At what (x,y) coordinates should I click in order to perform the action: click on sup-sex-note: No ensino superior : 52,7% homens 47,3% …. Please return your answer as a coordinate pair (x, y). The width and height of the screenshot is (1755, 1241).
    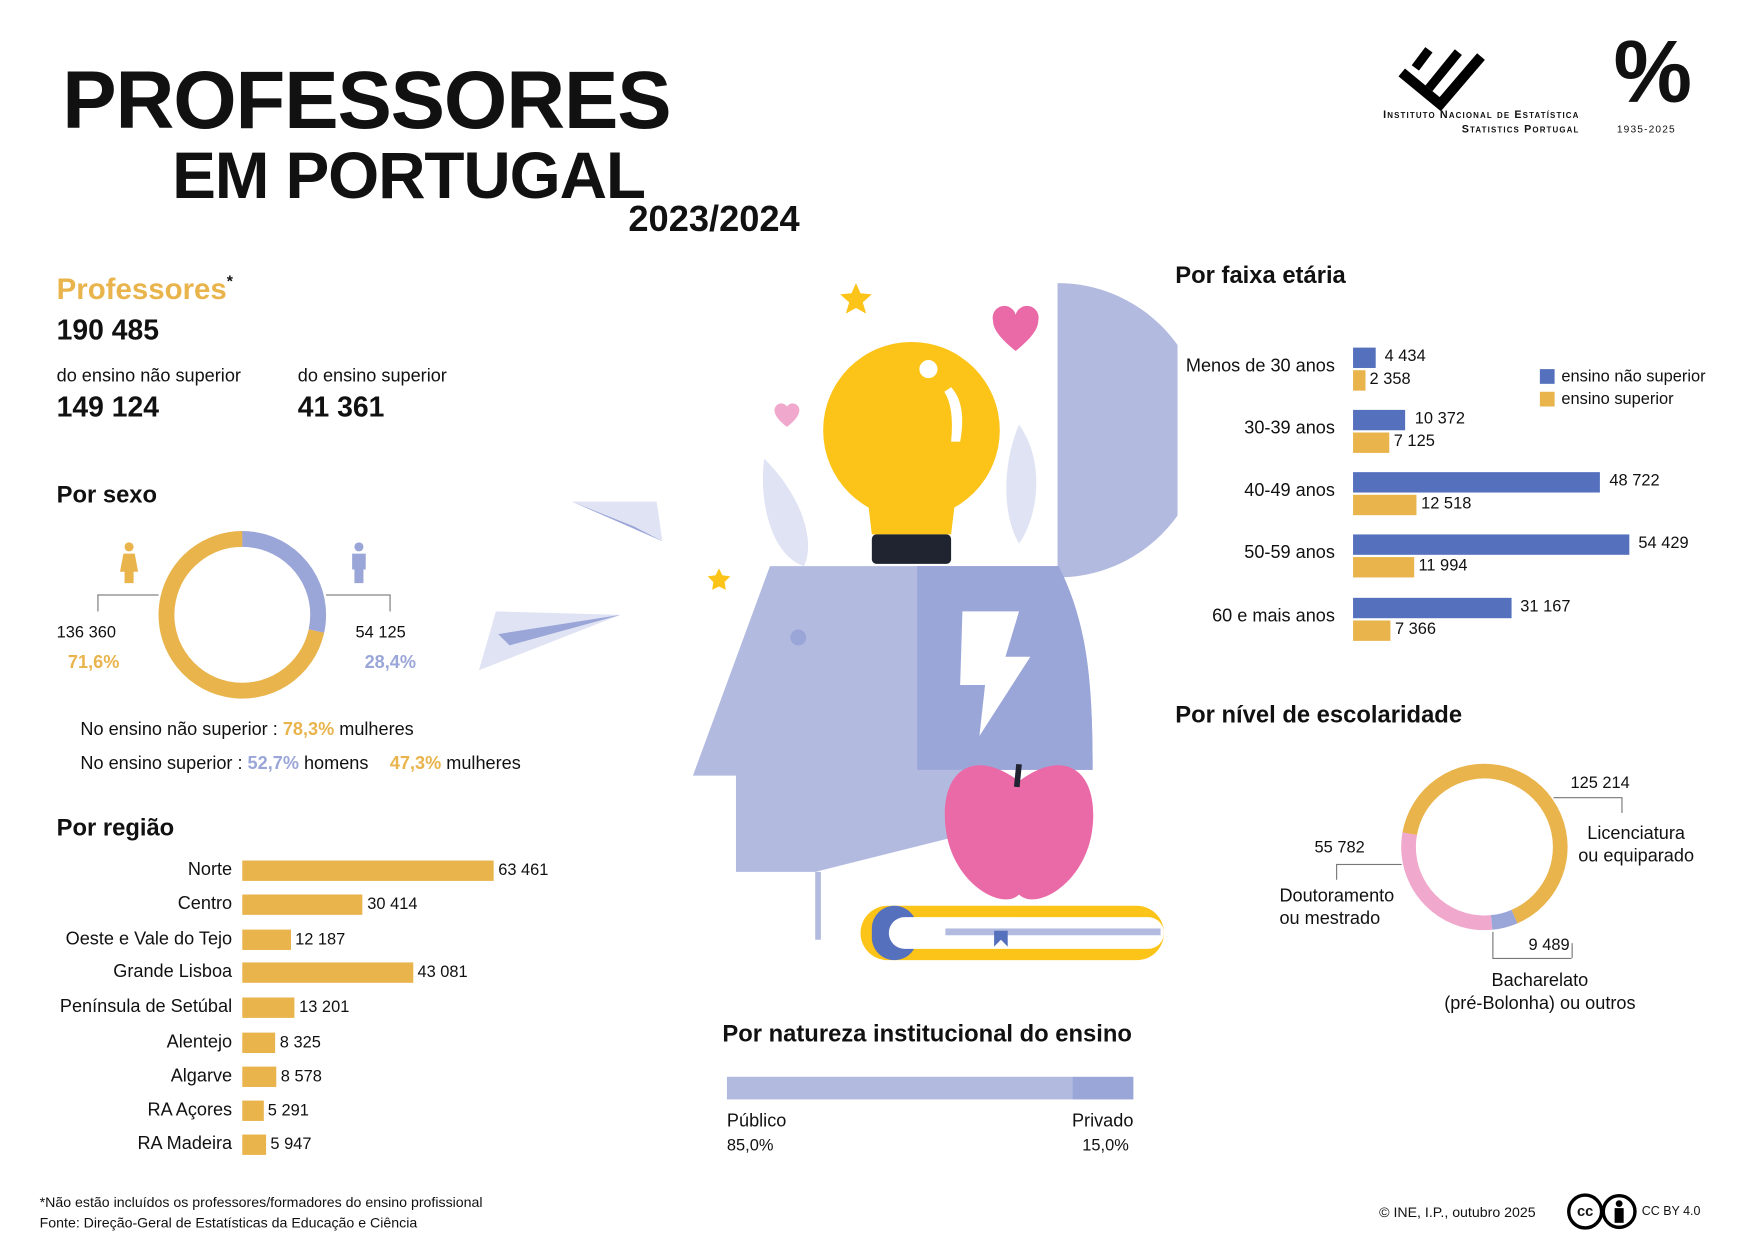
    Looking at the image, I should click on (300, 764).